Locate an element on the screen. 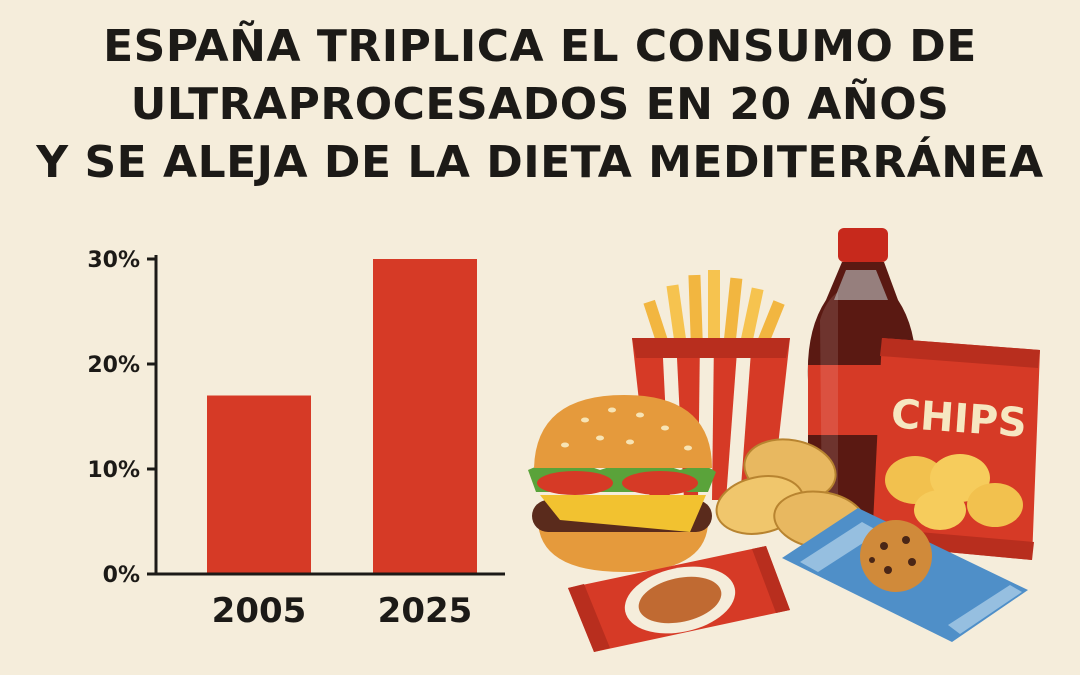 This screenshot has width=1080, height=675. chips-label: CHIPS is located at coordinates (959, 418).